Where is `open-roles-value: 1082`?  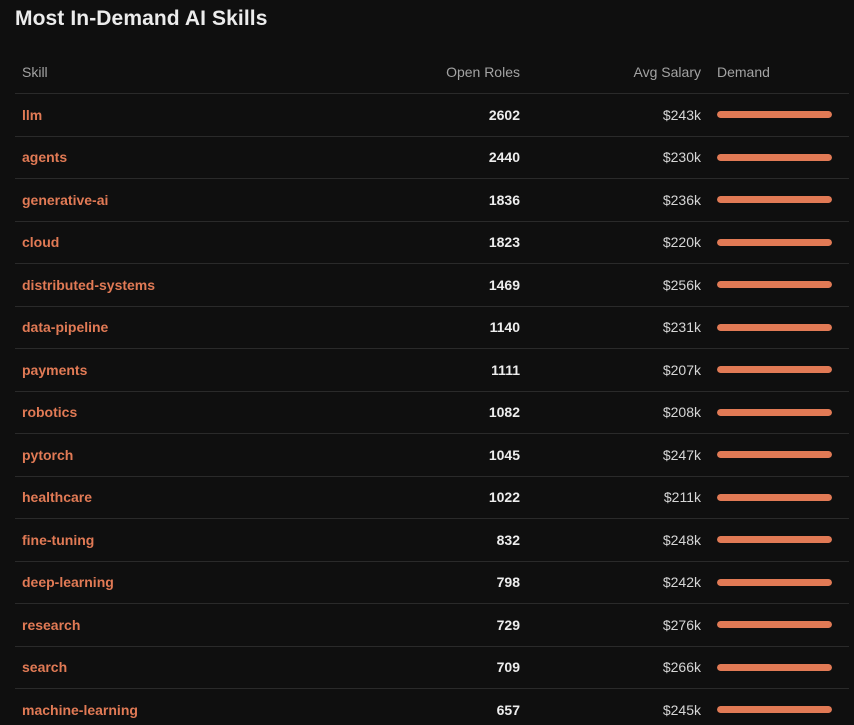 open-roles-value: 1082 is located at coordinates (456, 412).